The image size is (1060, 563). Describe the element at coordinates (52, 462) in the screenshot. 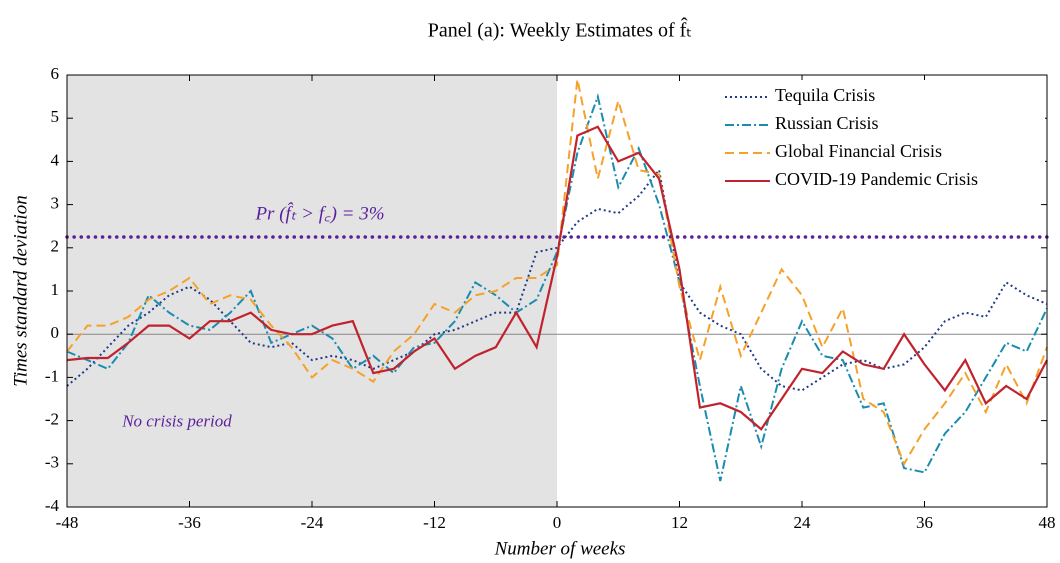

I see `y-tick-label: -3` at that location.